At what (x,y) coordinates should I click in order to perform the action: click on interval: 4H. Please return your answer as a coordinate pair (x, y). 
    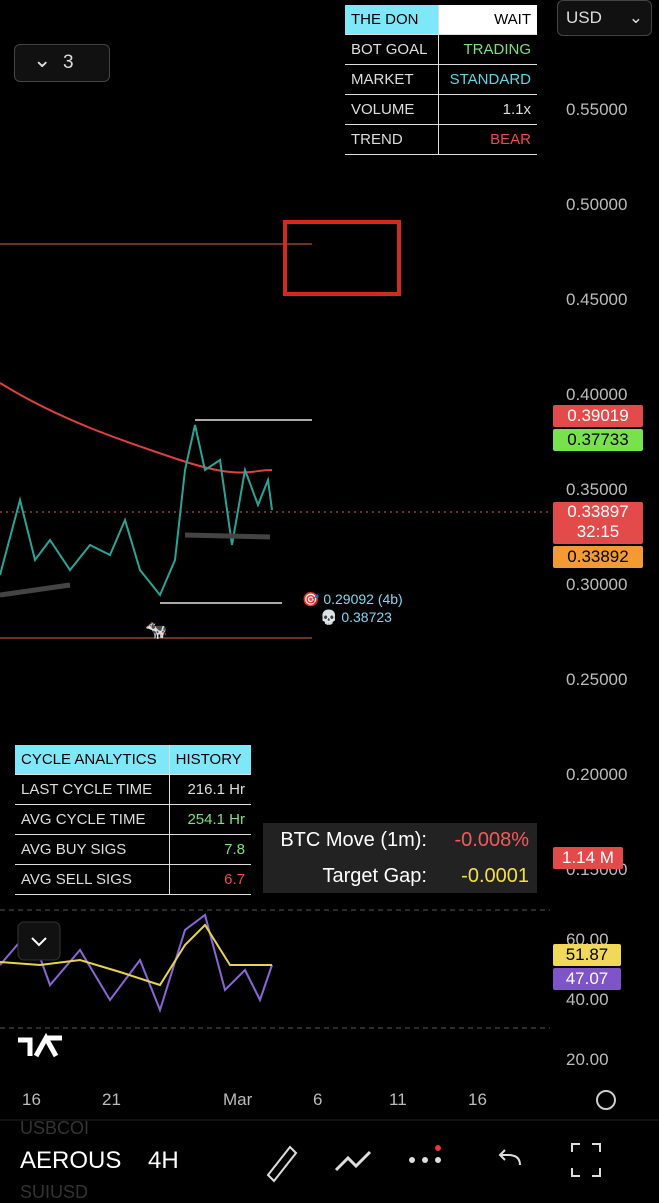
    Looking at the image, I should click on (163, 1160).